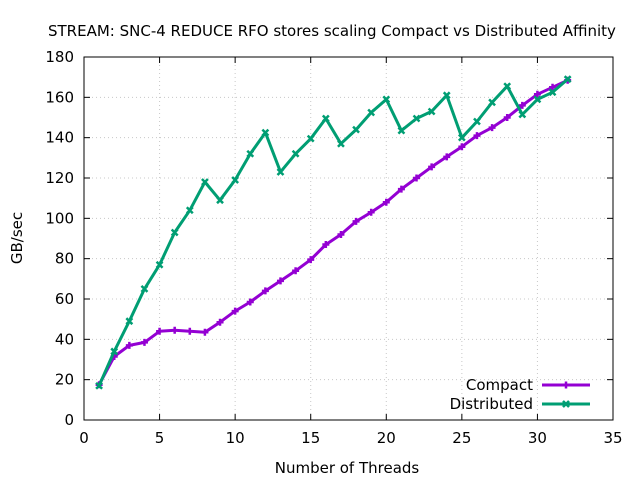  I want to click on x-tick-label: 20, so click(386, 438).